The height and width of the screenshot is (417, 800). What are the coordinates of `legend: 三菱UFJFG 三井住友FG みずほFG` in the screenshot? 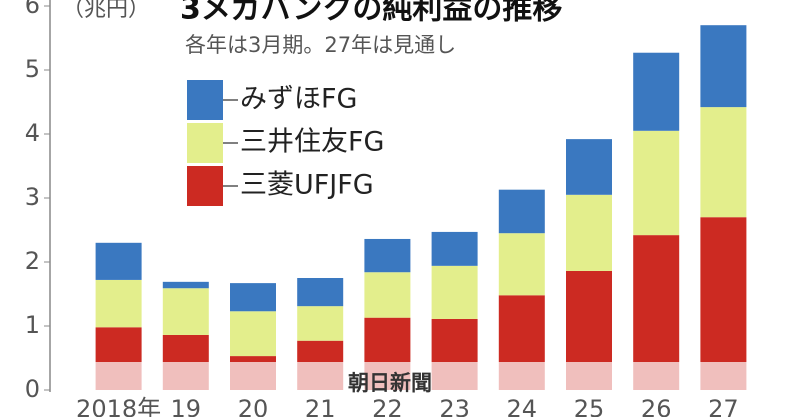 It's located at (285, 143).